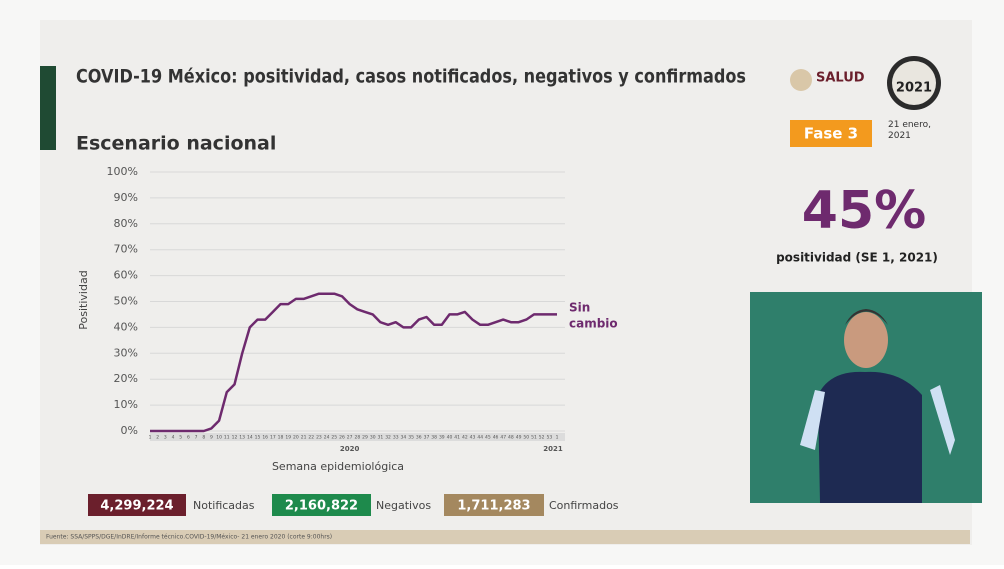 The image size is (1004, 569). I want to click on x-tick-label: 24, so click(327, 438).